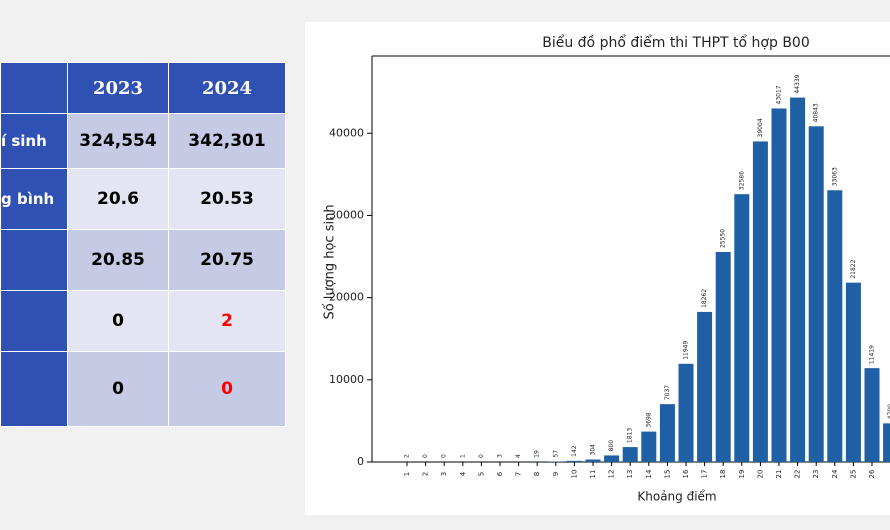  I want to click on value-cell: 324,554, so click(118, 141).